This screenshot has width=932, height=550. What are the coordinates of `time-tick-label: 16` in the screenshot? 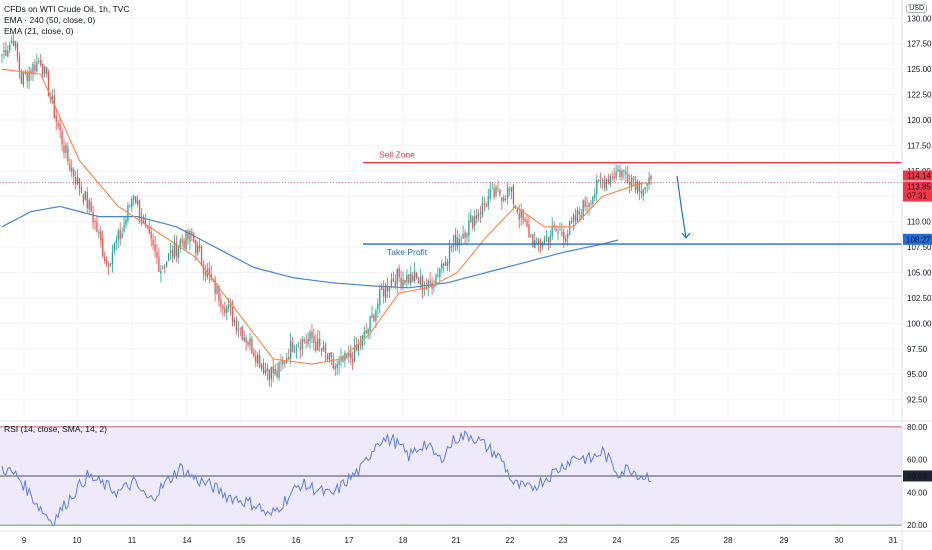 It's located at (296, 540).